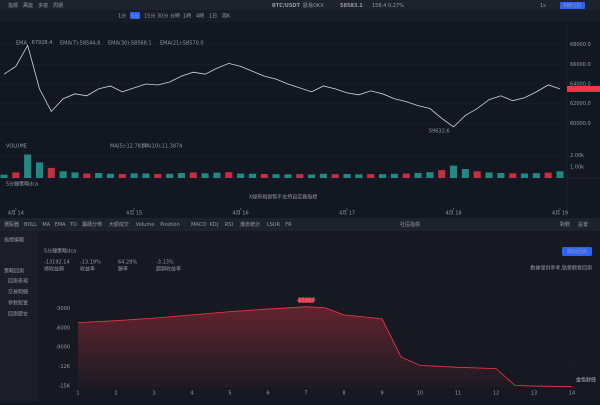  I want to click on price-tick-label: 64000.0, so click(580, 85).